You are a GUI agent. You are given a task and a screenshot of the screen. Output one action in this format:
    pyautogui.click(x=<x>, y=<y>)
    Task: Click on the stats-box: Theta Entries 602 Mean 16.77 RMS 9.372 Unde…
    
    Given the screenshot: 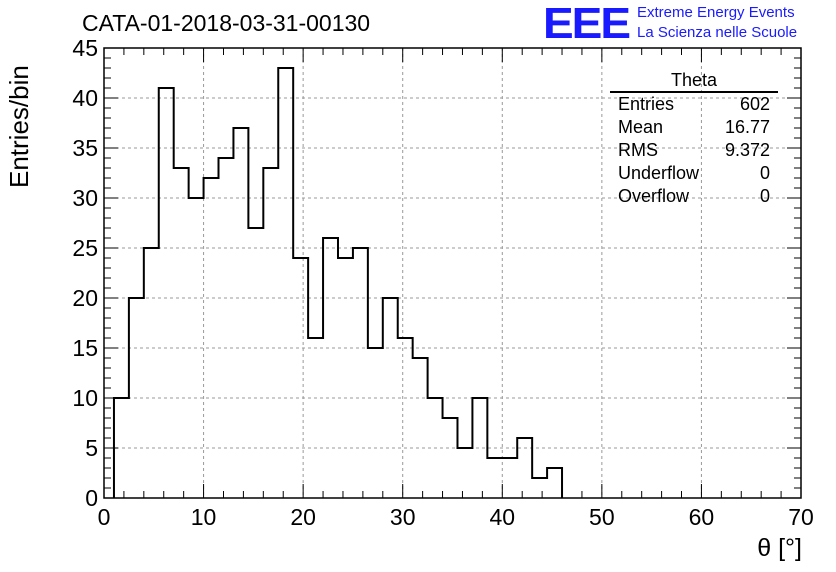 What is the action you would take?
    pyautogui.click(x=694, y=139)
    